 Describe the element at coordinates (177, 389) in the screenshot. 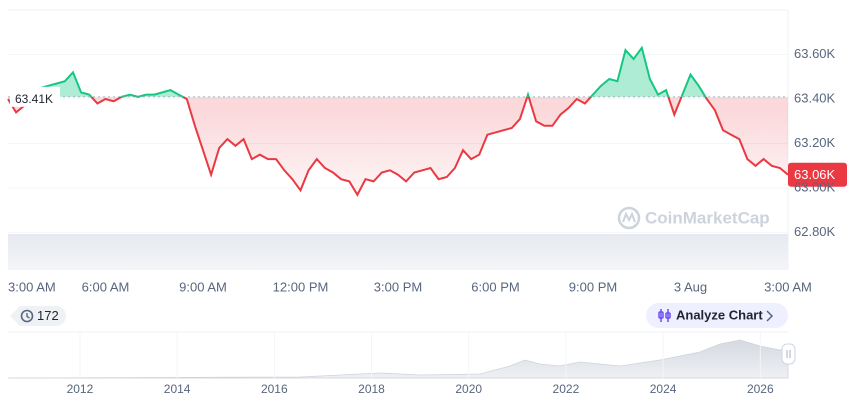

I see `navigator-tick-label: 2014` at that location.